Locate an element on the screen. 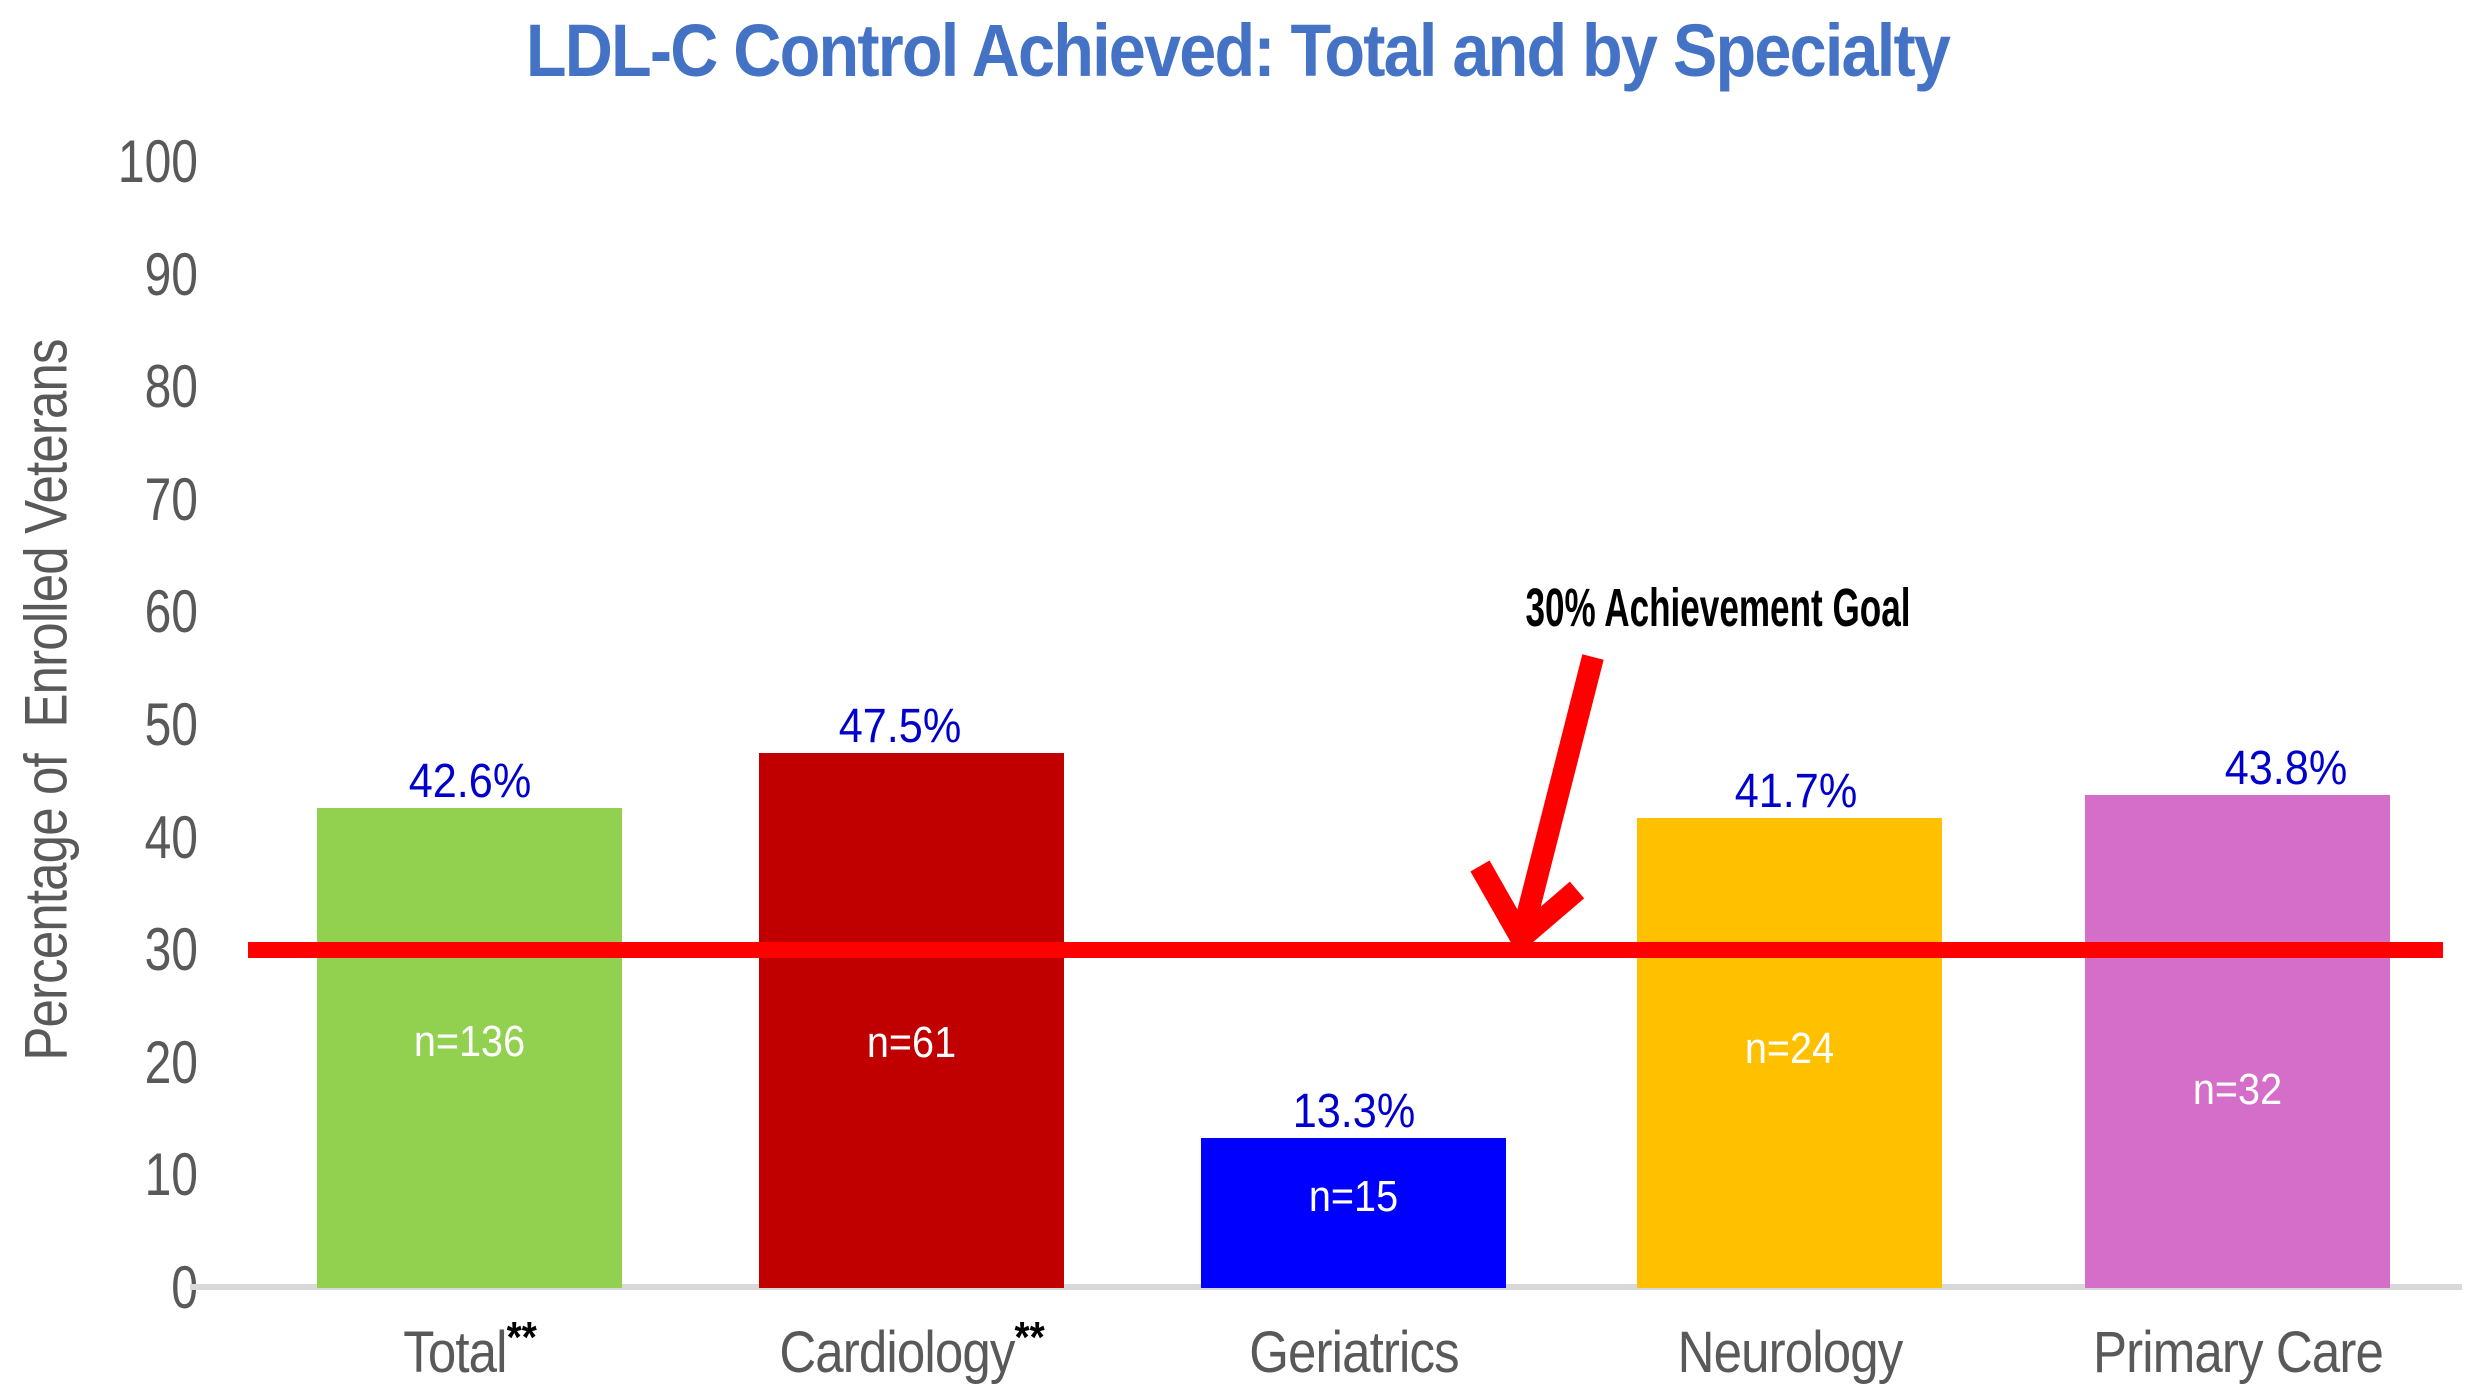 The width and height of the screenshot is (2475, 1397). x-axis-label-primary-care: Primary Care is located at coordinates (2238, 1352).